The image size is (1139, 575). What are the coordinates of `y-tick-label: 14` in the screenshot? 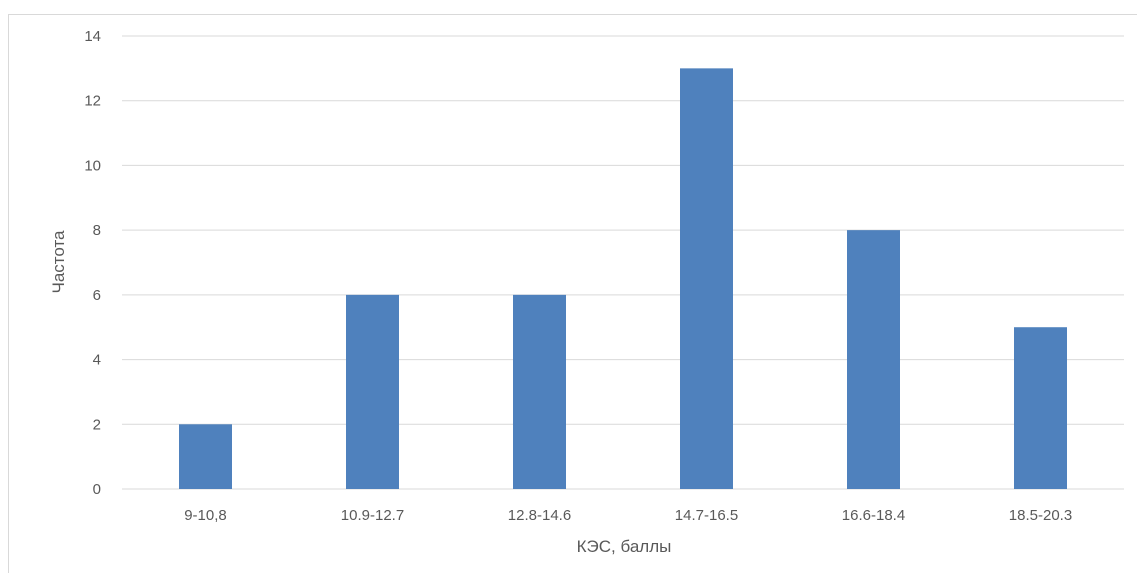 It's located at (92, 36).